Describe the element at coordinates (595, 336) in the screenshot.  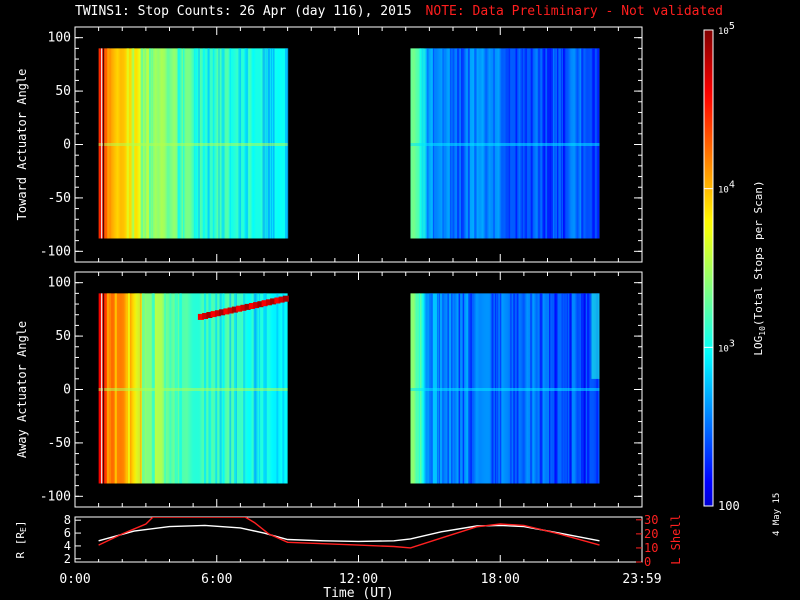
I see `trailing-edge` at that location.